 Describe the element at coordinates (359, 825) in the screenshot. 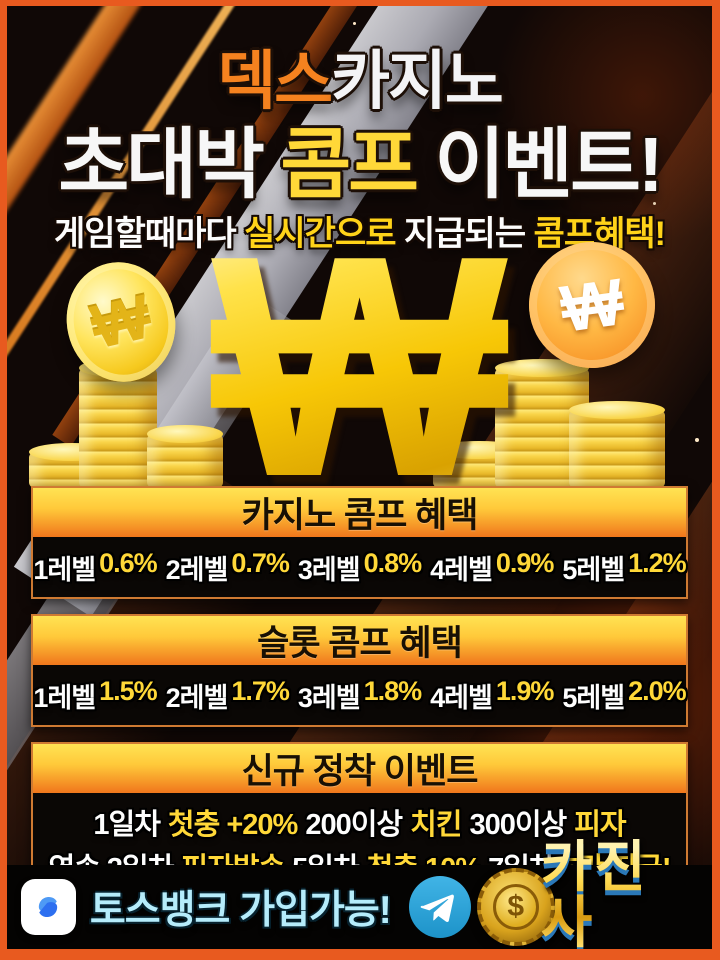

I see `event-line-1: 1일차 첫충 +20% 200이상 치킨 300이상 피자` at that location.